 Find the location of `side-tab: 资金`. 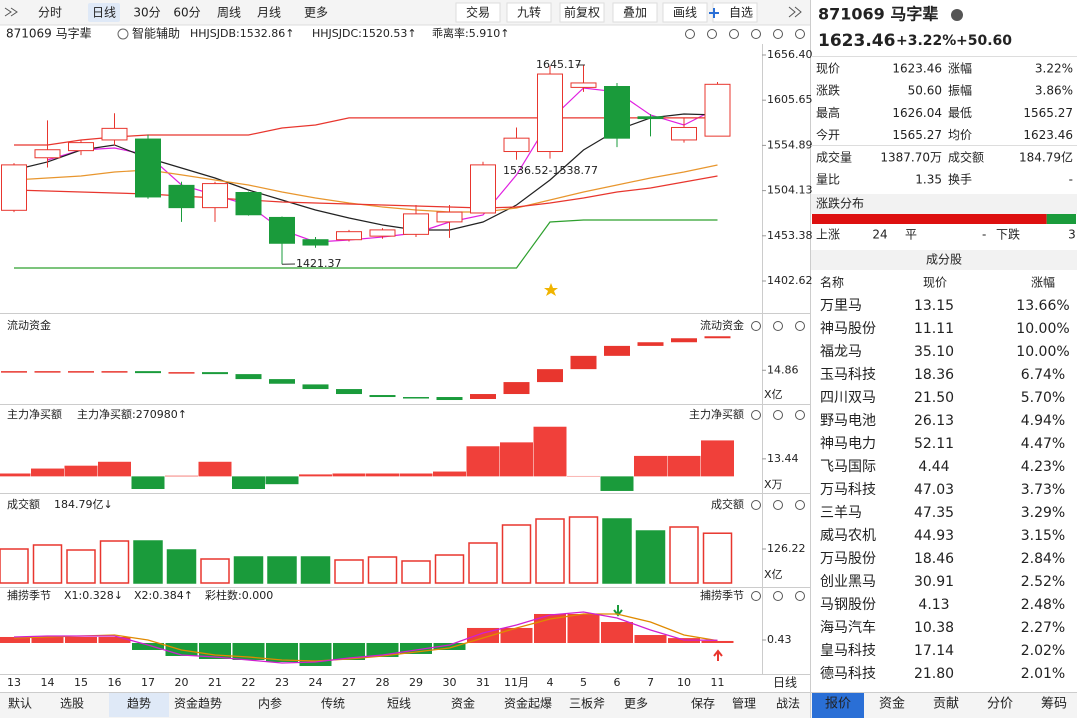

side-tab: 资金 is located at coordinates (892, 704).